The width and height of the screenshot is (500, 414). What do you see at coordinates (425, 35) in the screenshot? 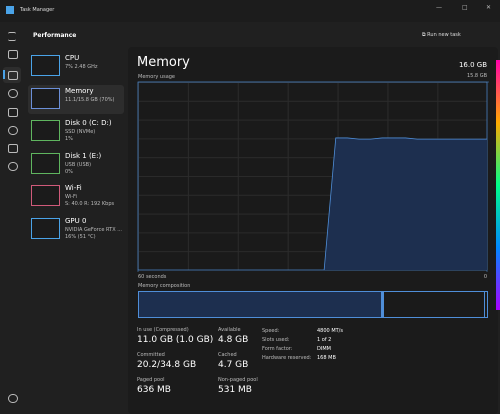
I see `run-icon: ⧉` at bounding box center [425, 35].